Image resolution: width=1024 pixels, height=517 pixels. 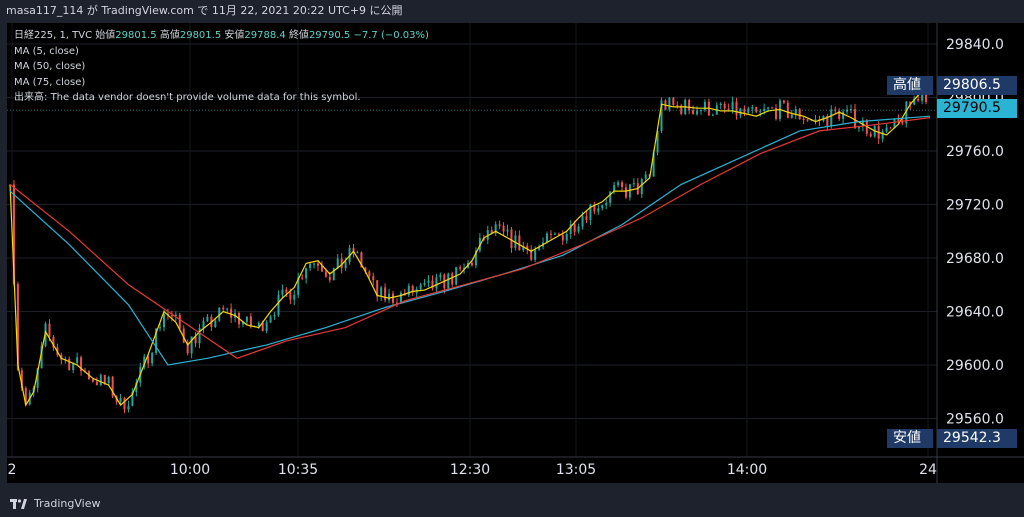 What do you see at coordinates (265, 35) in the screenshot?
I see `legend-low: 29788.4` at bounding box center [265, 35].